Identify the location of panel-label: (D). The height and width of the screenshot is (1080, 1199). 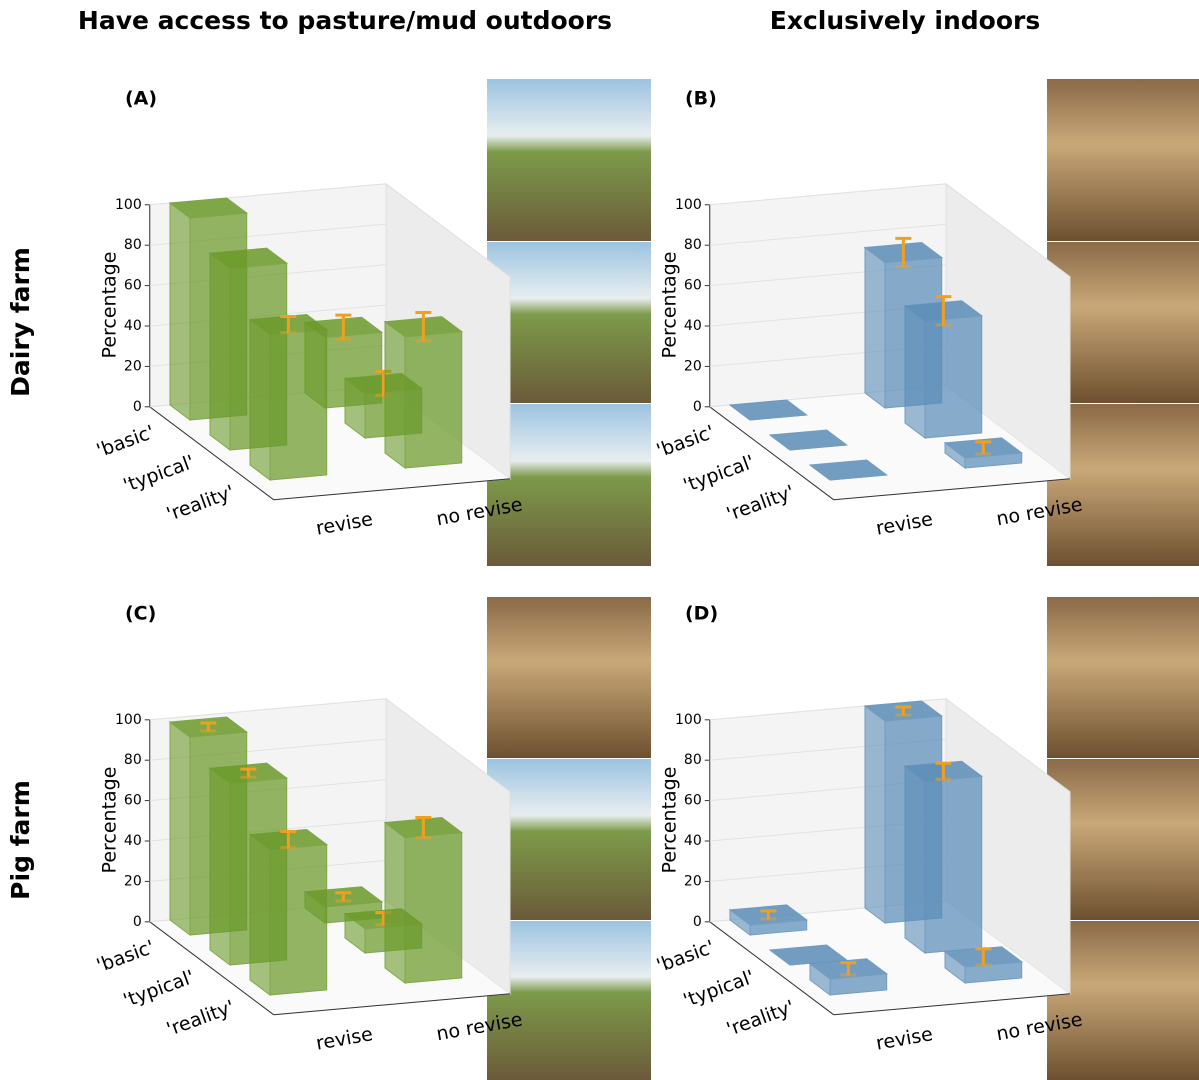
(701, 614).